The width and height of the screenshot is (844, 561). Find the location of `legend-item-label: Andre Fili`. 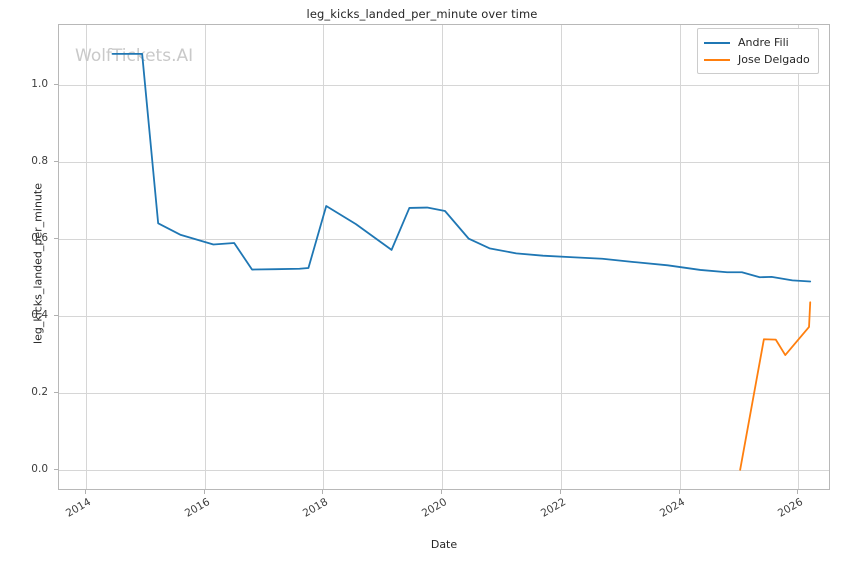

legend-item-label: Andre Fili is located at coordinates (763, 42).